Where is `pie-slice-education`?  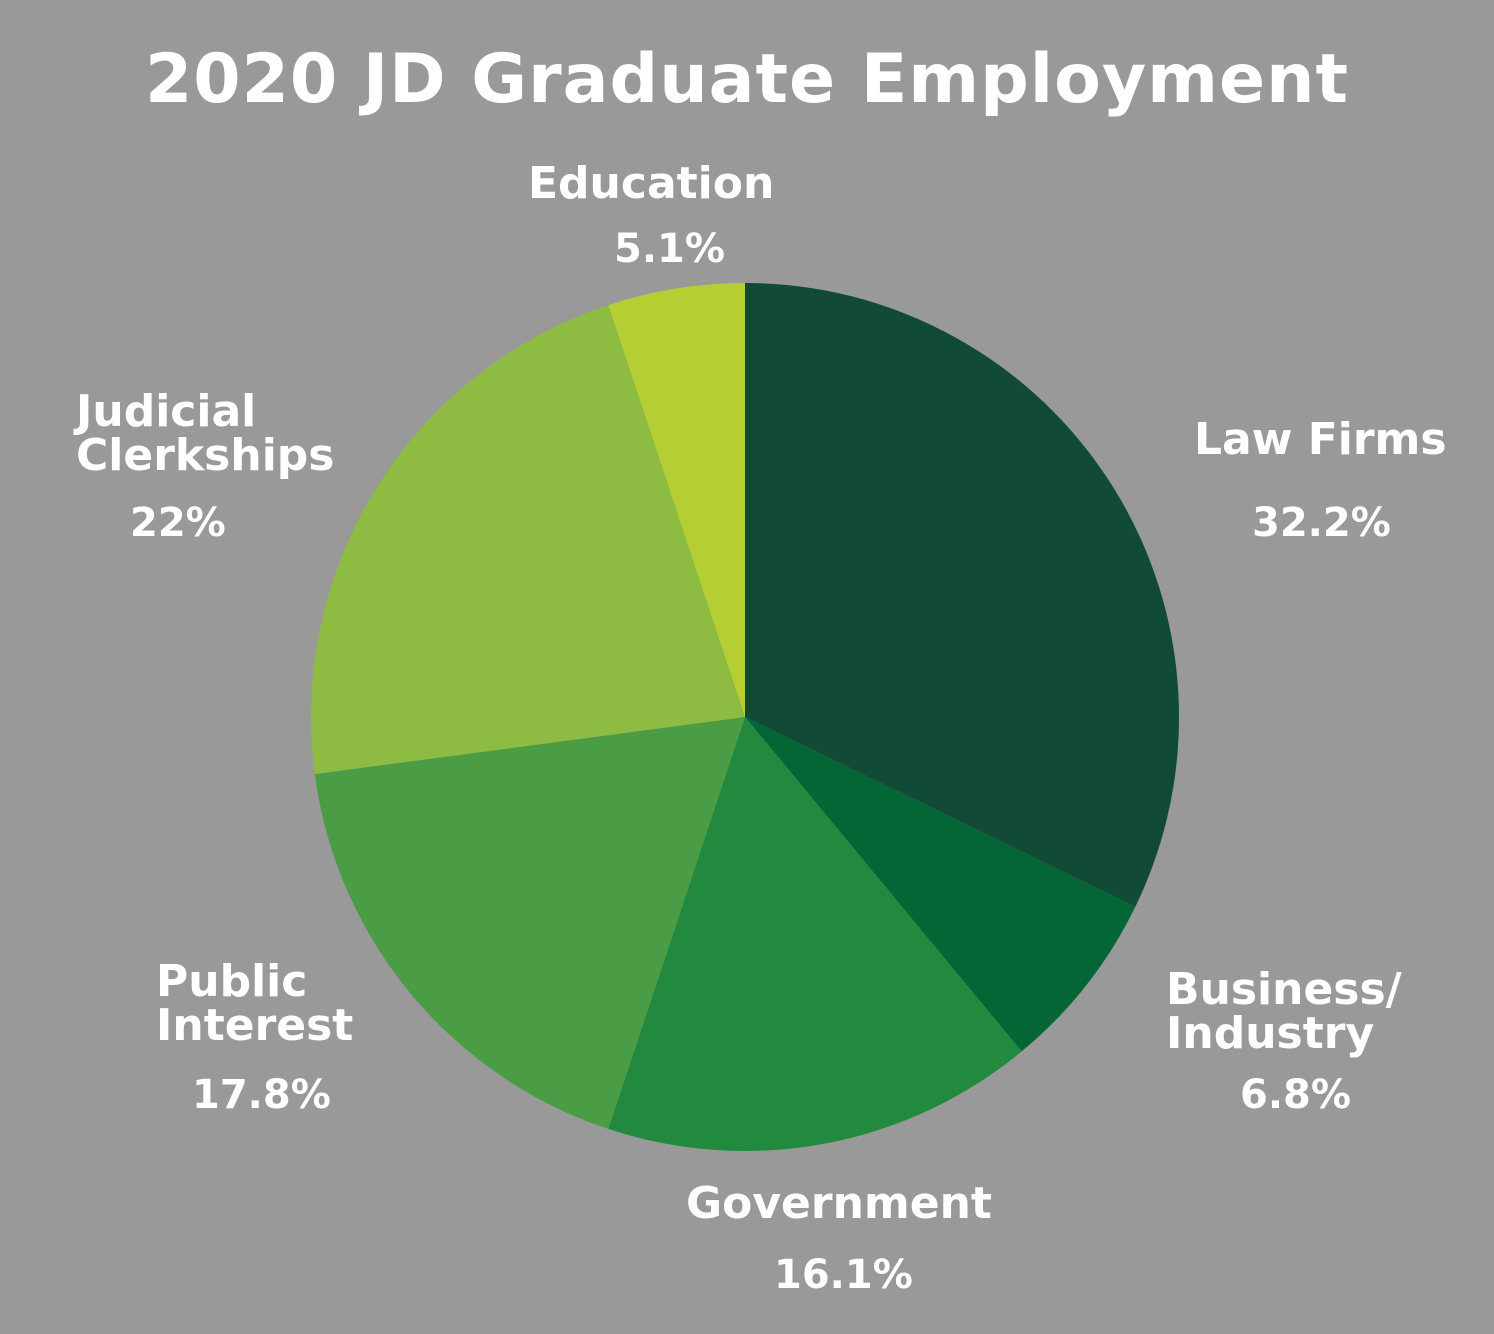 pie-slice-education is located at coordinates (676, 500).